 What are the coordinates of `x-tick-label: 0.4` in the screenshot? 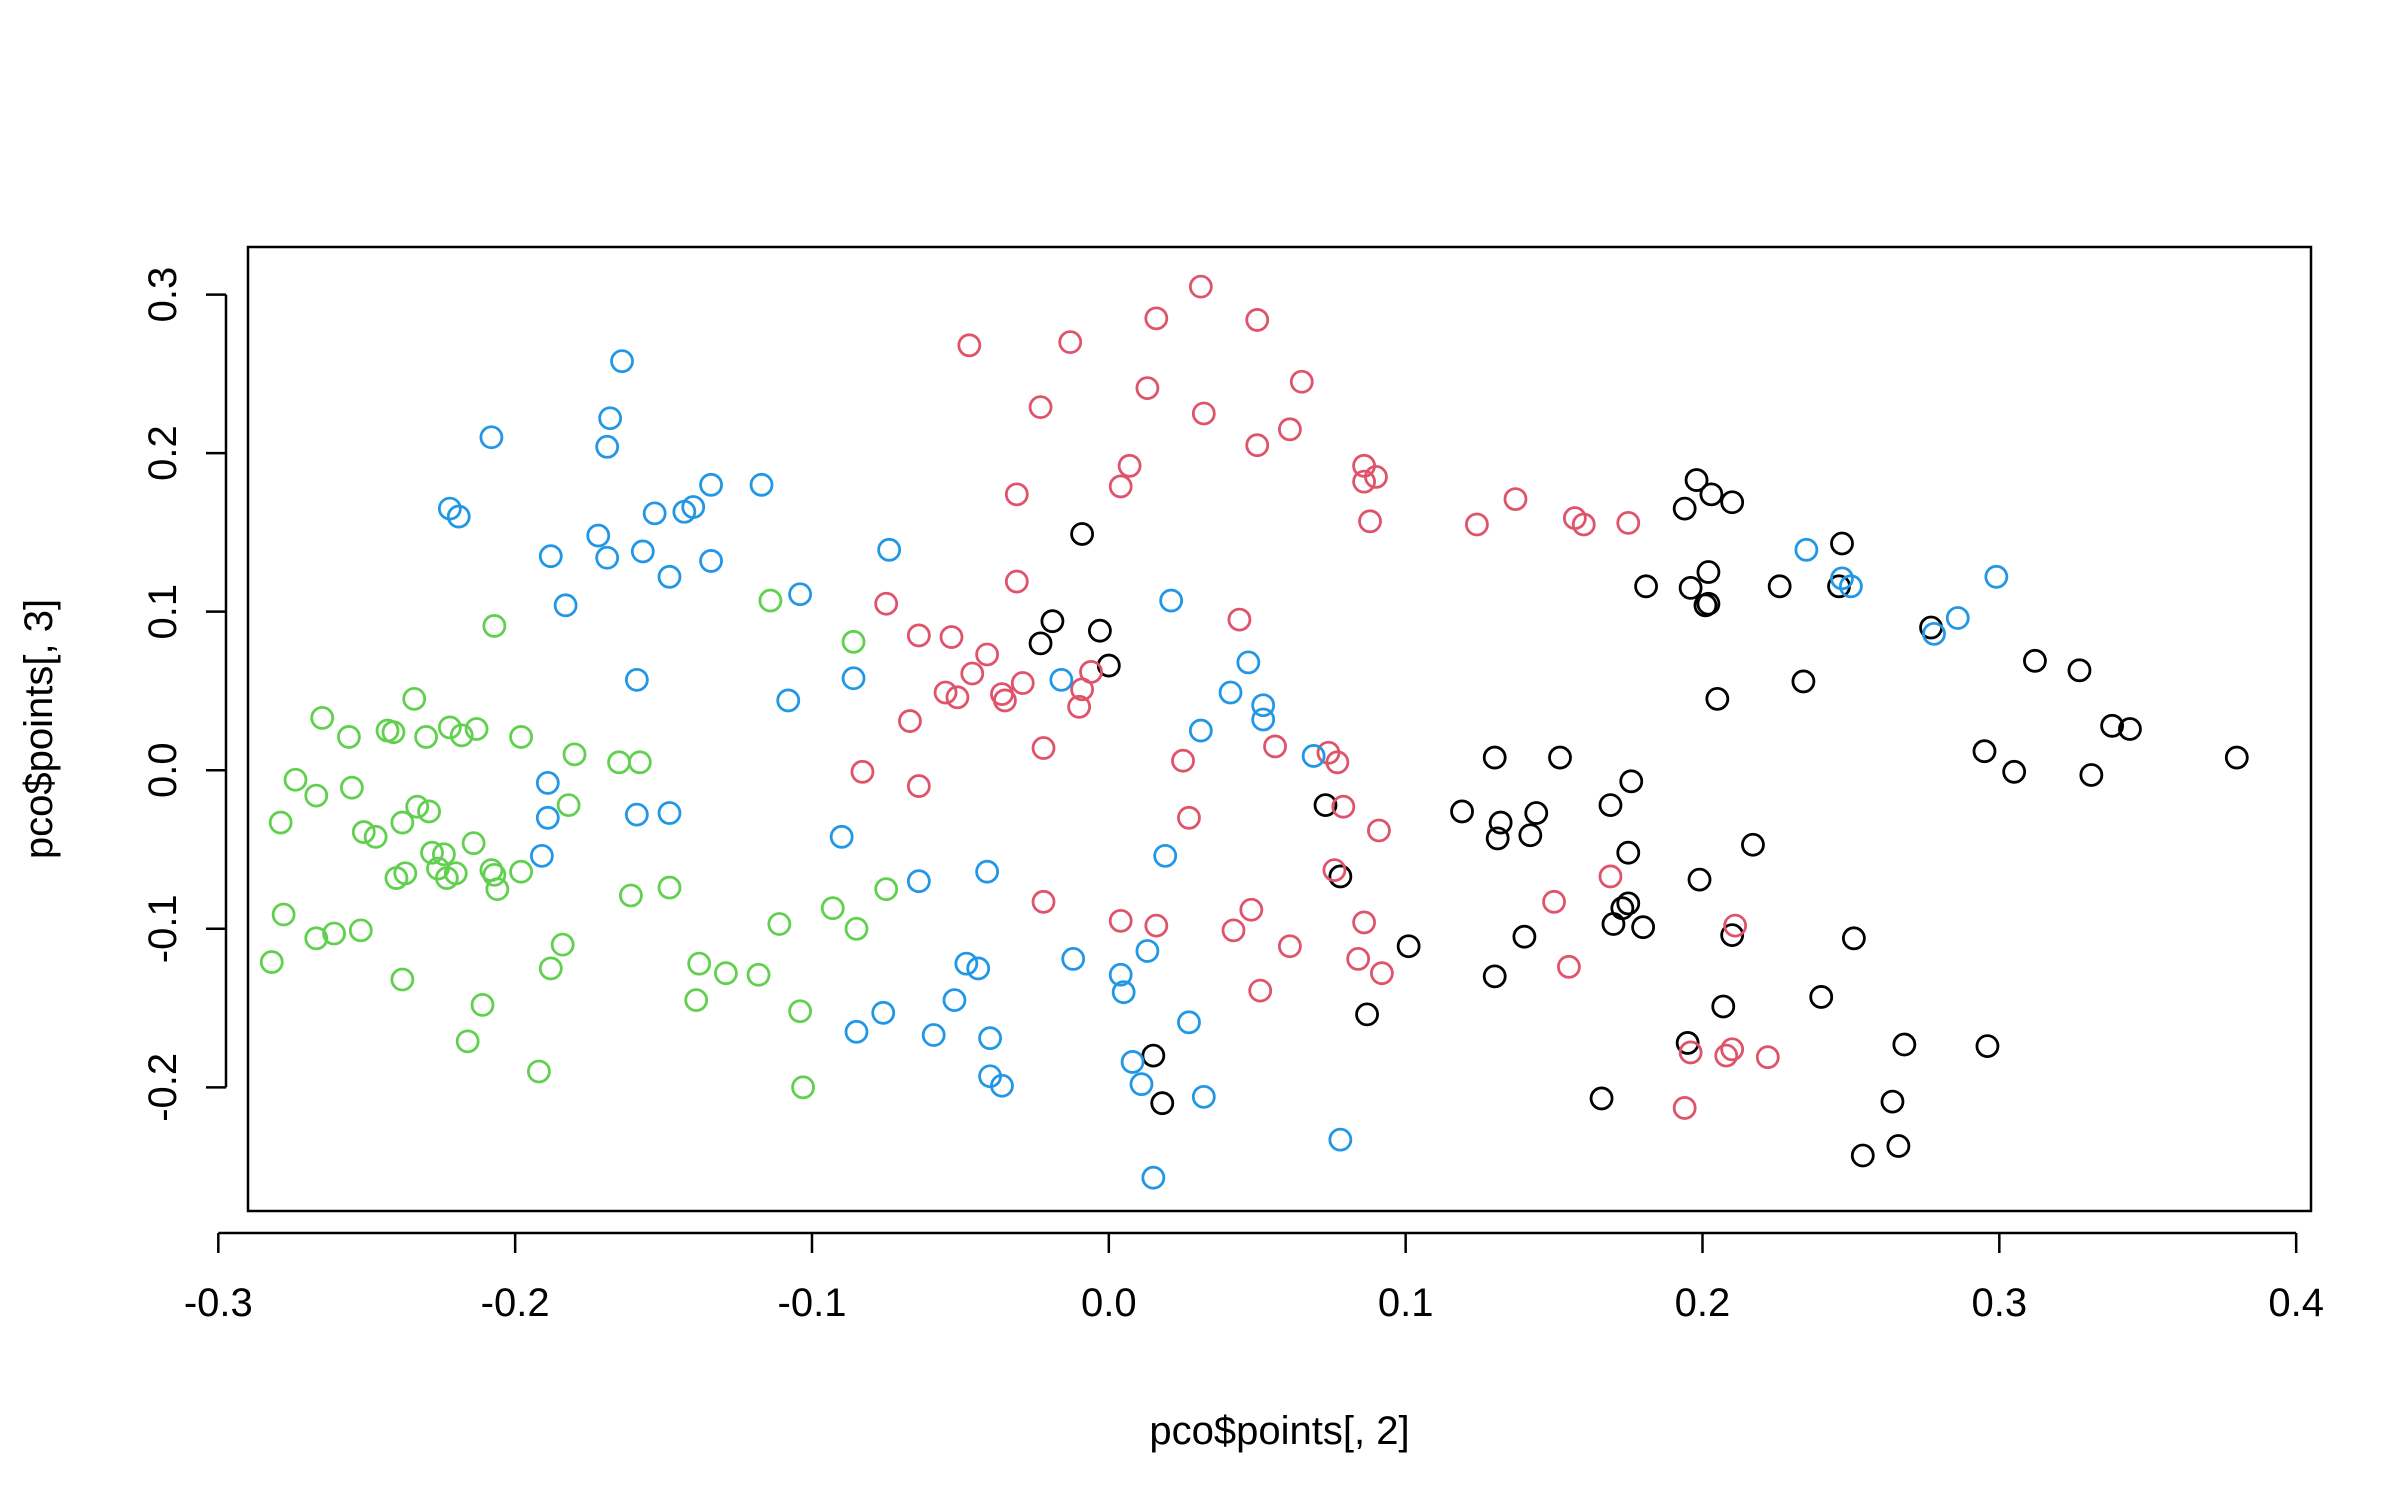 It's located at (2296, 1303).